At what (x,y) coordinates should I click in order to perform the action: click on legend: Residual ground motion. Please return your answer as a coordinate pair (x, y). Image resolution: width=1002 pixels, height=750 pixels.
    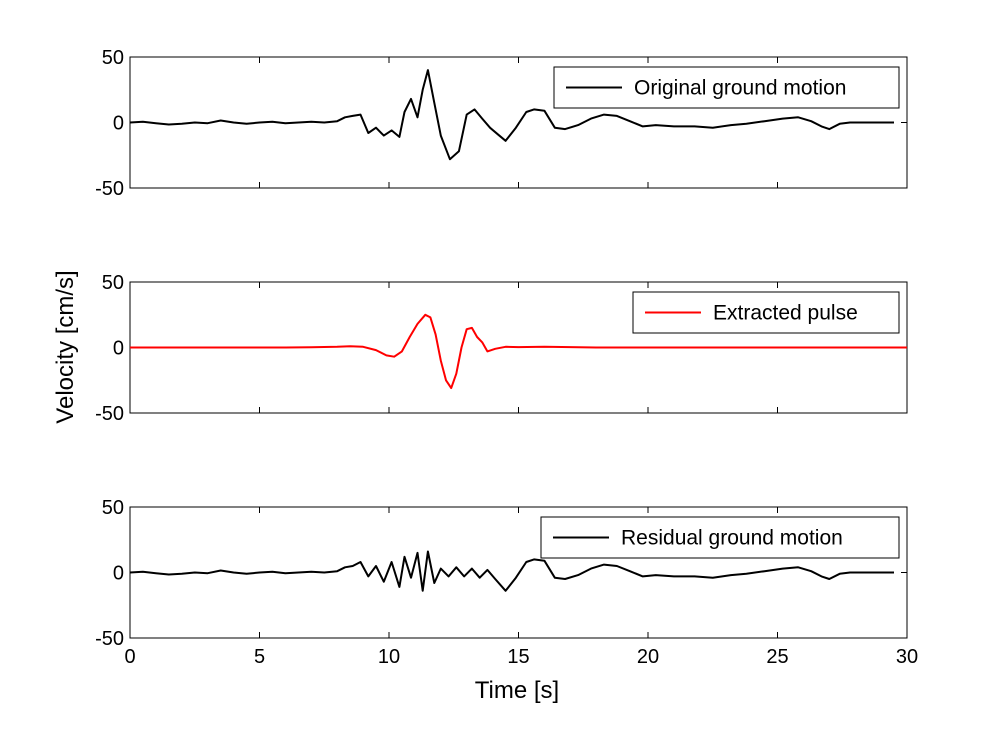
    Looking at the image, I should click on (720, 537).